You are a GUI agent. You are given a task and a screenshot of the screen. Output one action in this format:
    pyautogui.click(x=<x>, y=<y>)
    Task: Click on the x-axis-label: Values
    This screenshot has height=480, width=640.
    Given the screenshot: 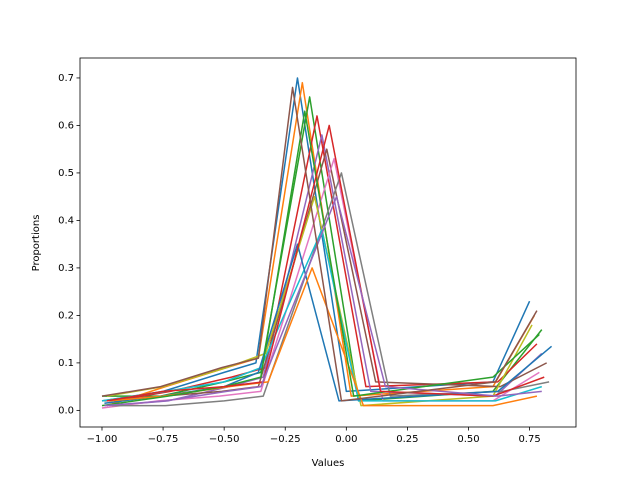 What is the action you would take?
    pyautogui.click(x=328, y=463)
    